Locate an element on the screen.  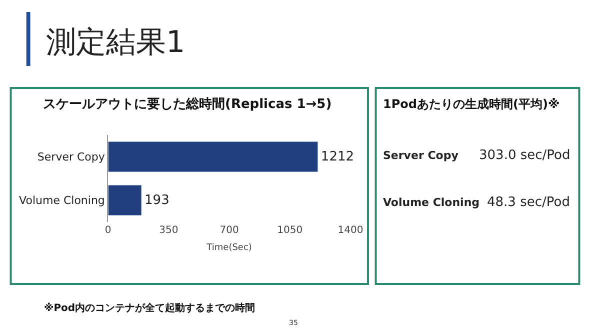
x-tick-label: 700 is located at coordinates (229, 230).